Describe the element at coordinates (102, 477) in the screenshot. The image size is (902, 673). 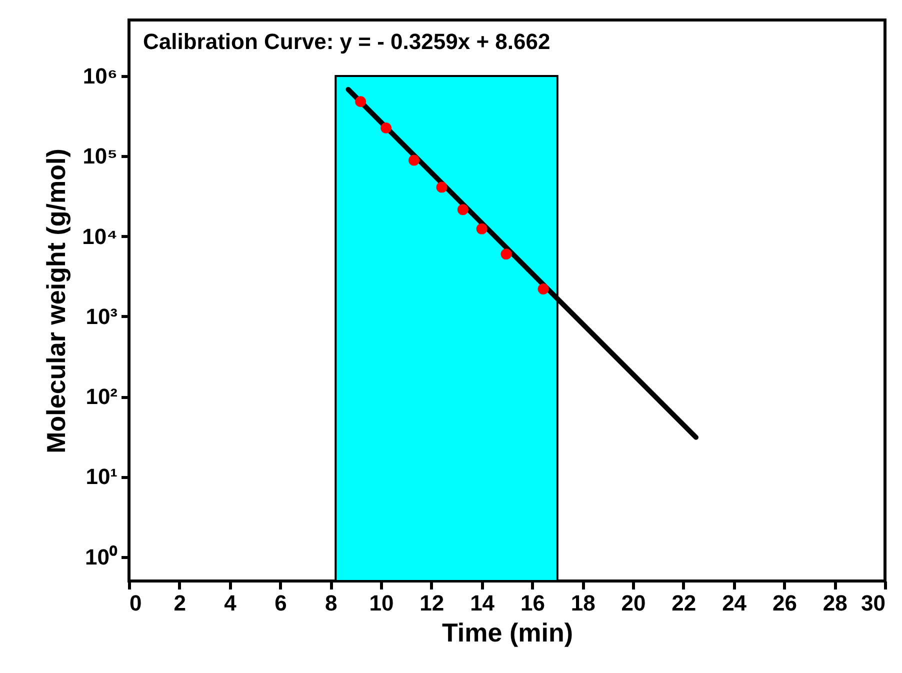
I see `y-tick-label: 10¹` at that location.